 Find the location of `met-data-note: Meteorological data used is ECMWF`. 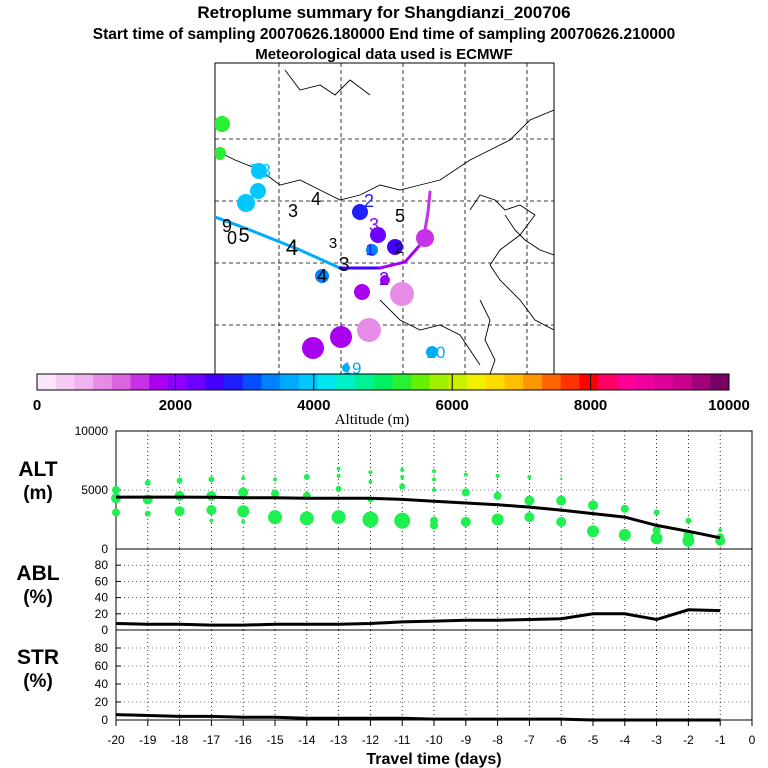

met-data-note: Meteorological data used is ECMWF is located at coordinates (384, 54).